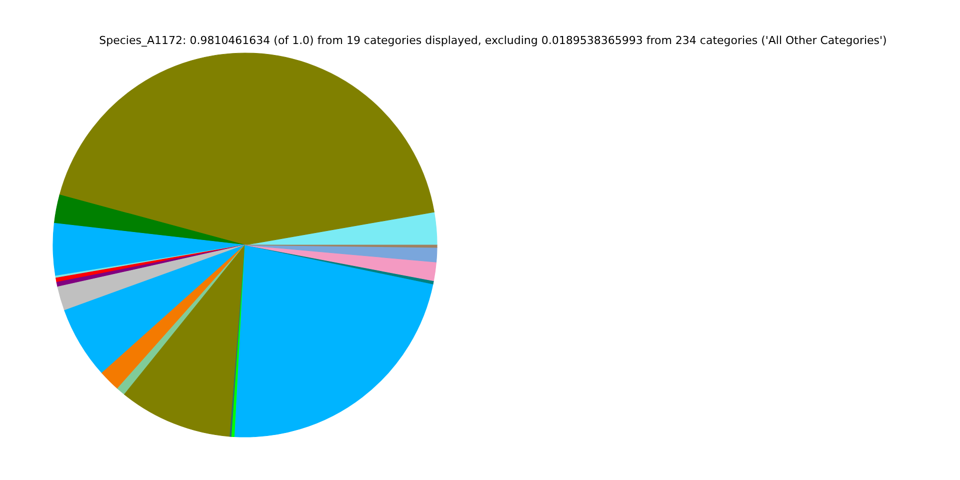  I want to click on text: Species_A1172: 0.9810461634 (of 1.0) from 19 categories displayed, excluding 0.0189538365993 from 234 categories ('All Other Categories'), so click(493, 40).